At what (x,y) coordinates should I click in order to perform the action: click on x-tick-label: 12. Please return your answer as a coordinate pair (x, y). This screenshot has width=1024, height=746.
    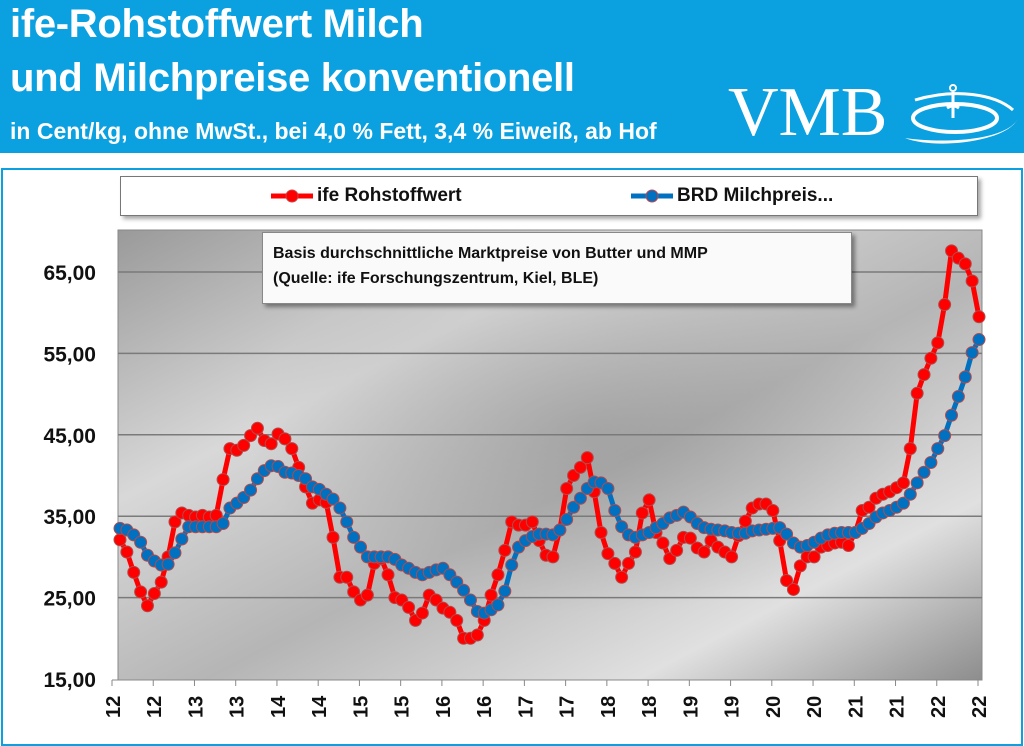
    Looking at the image, I should click on (155, 707).